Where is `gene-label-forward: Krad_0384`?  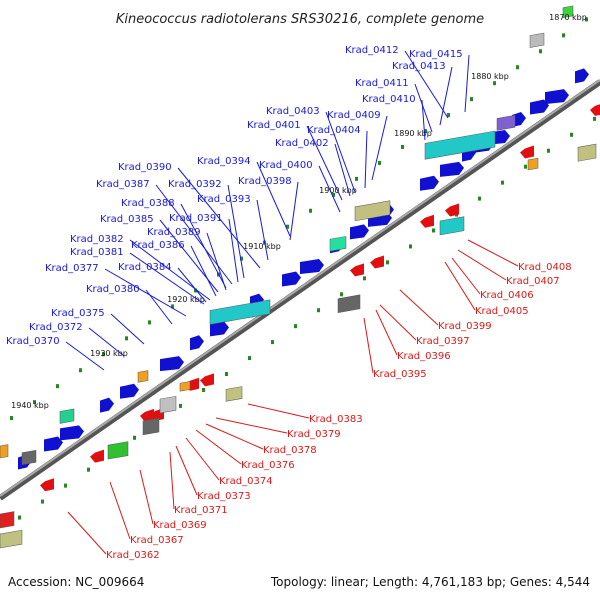 gene-label-forward: Krad_0384 is located at coordinates (145, 267).